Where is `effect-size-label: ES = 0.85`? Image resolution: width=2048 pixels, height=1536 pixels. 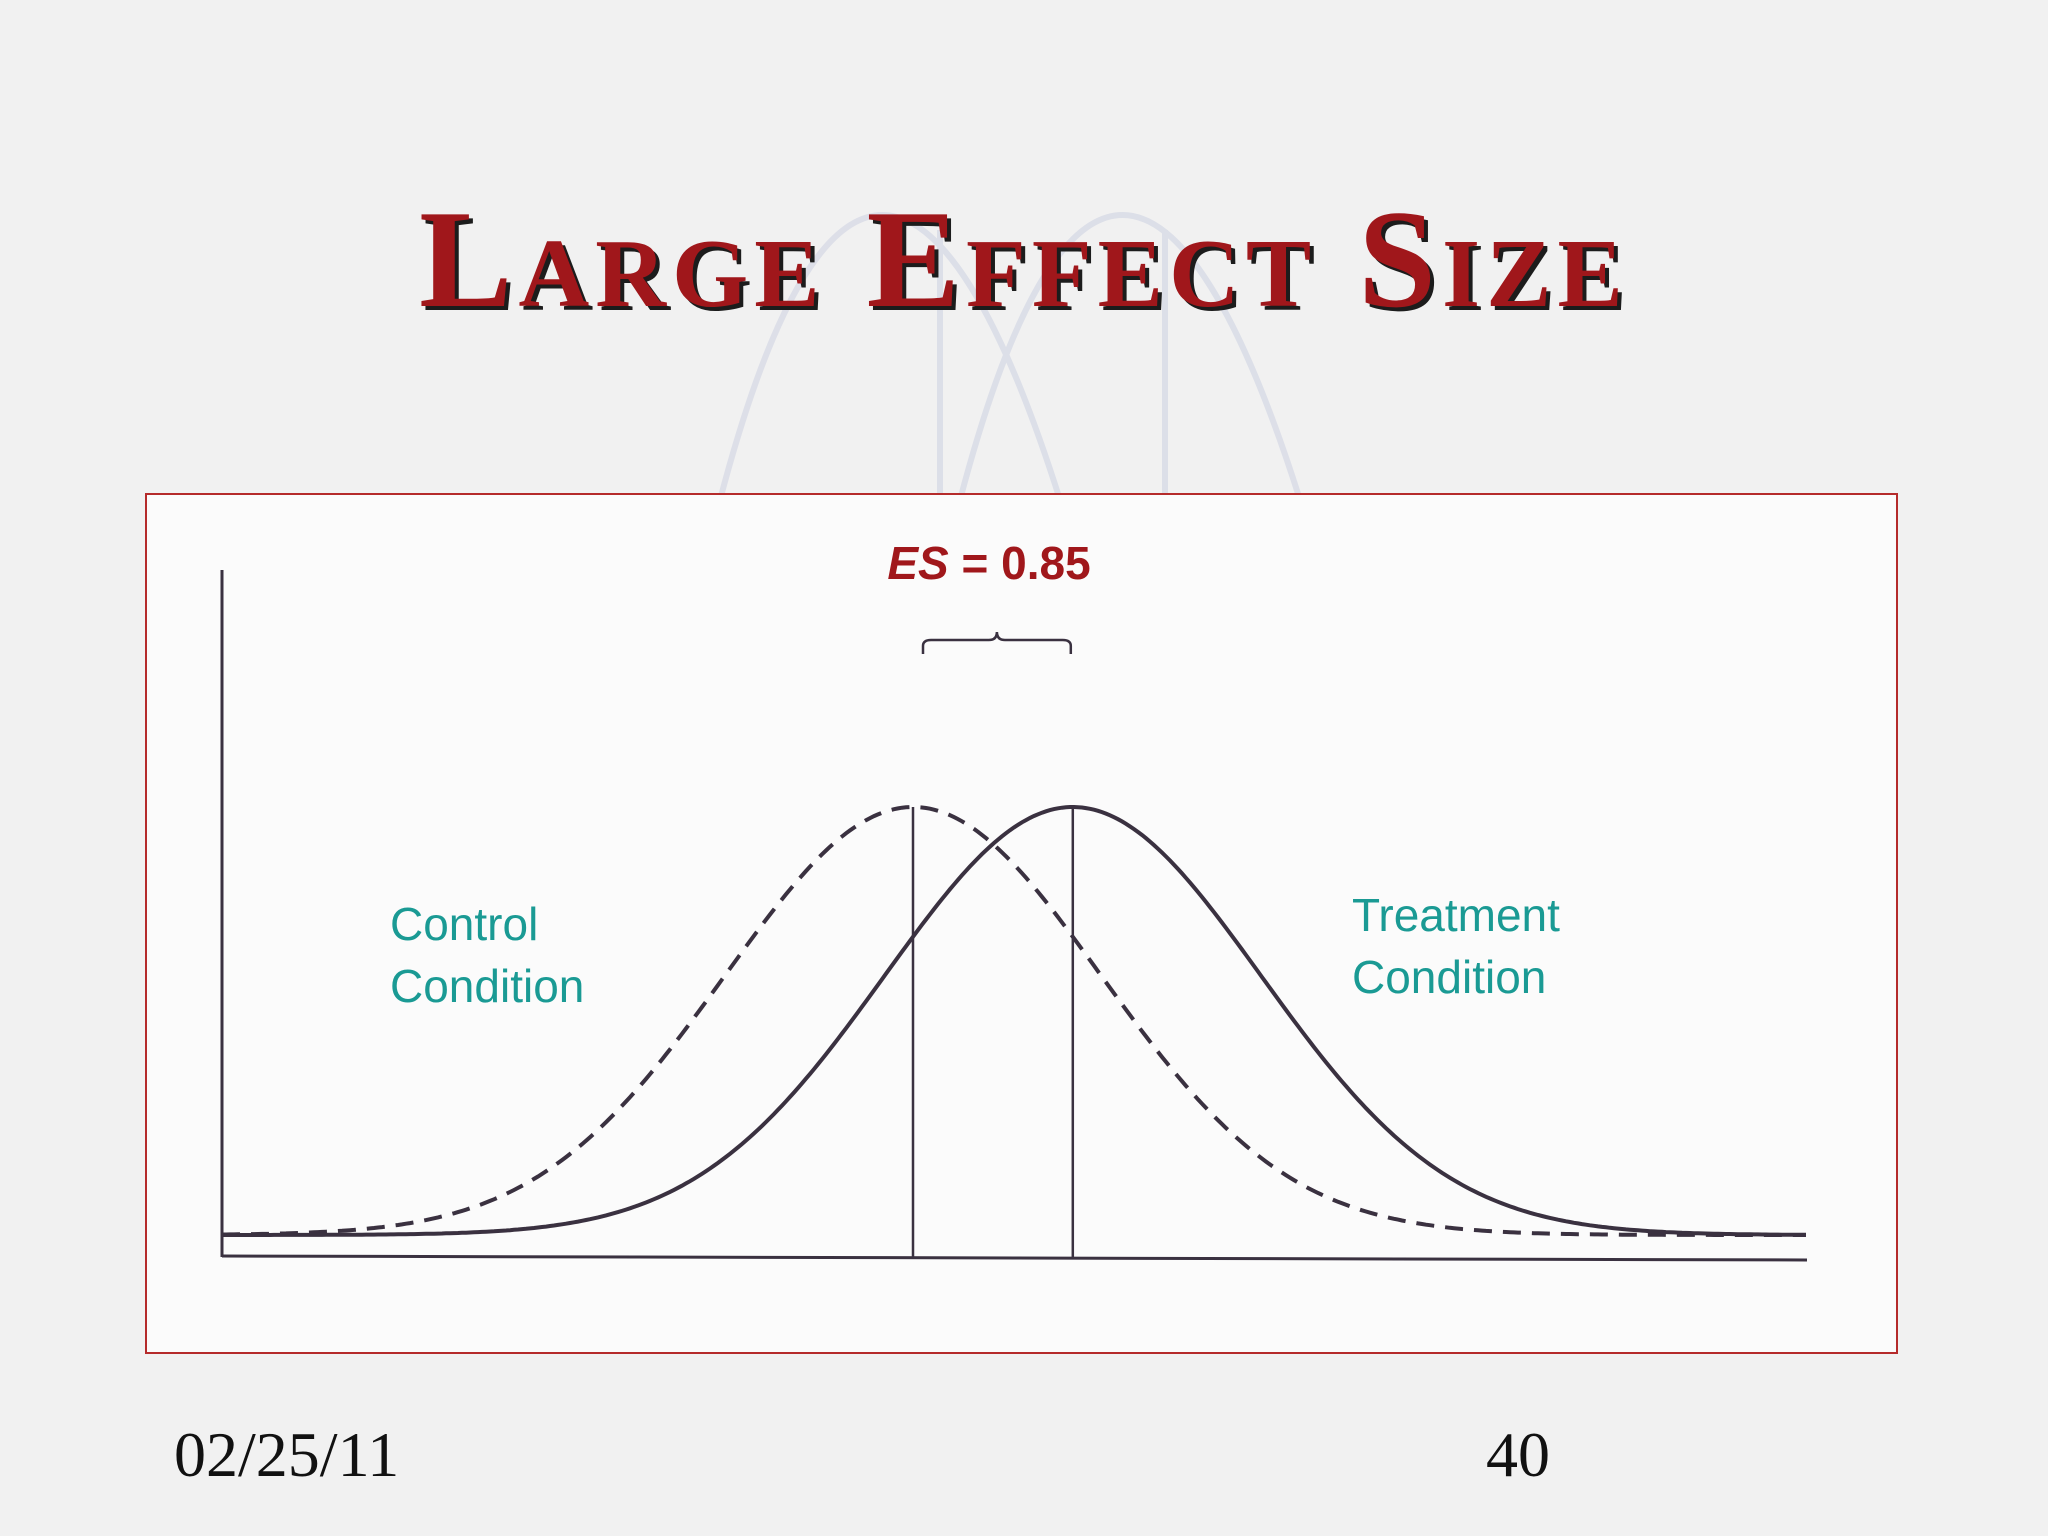 effect-size-label: ES = 0.85 is located at coordinates (988, 563).